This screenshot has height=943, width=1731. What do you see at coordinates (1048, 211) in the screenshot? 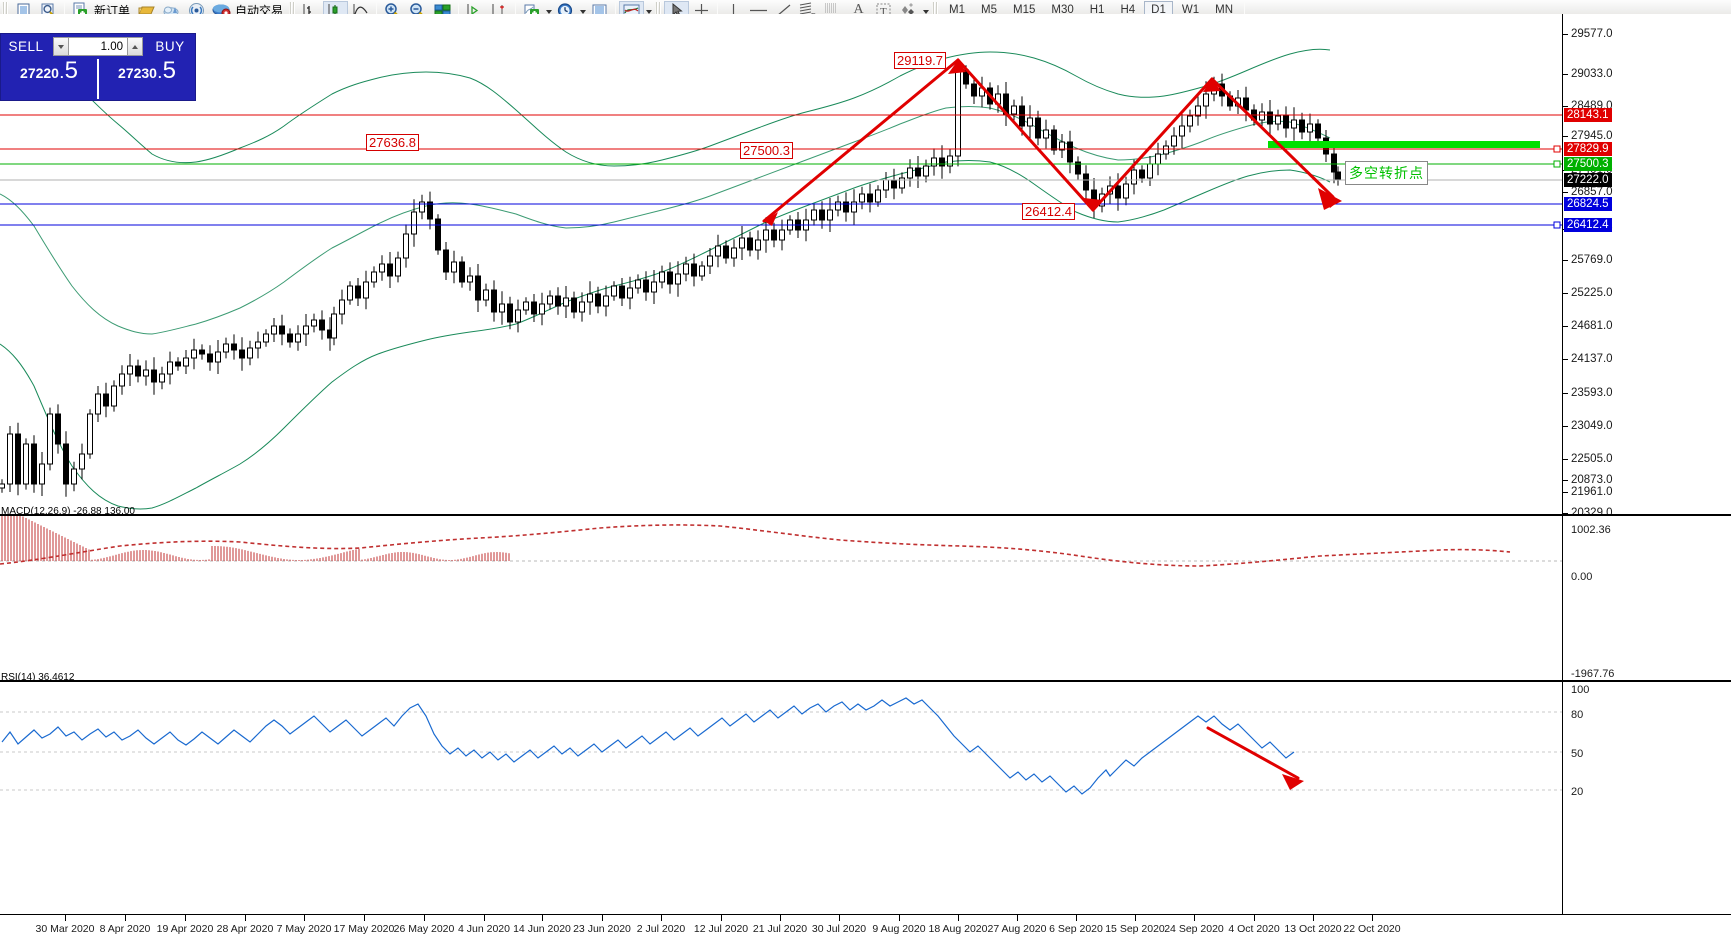
I see `swing-low-label: 26412.4` at bounding box center [1048, 211].